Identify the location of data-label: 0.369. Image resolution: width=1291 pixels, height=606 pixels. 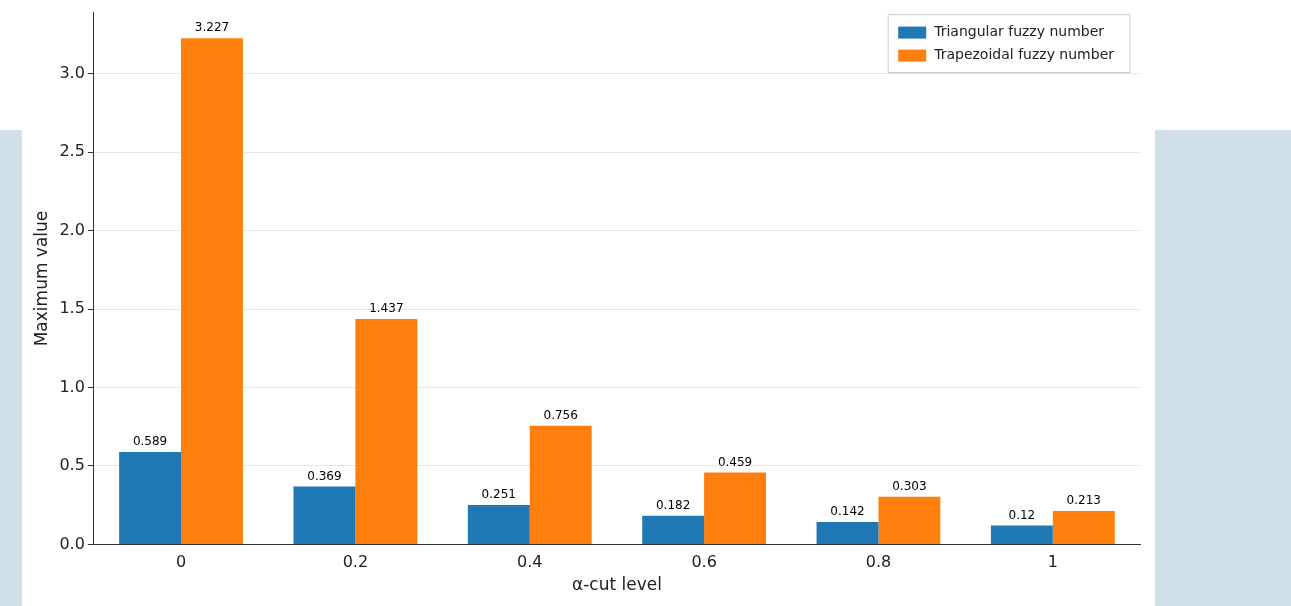
(324, 475).